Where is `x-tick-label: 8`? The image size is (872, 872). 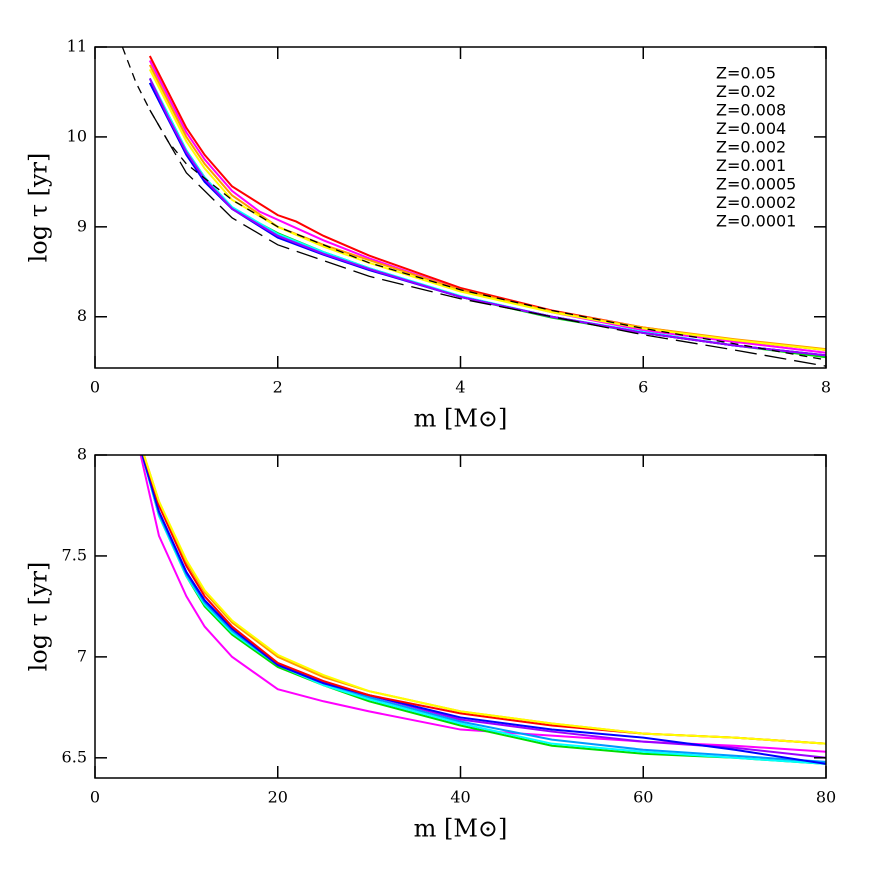
x-tick-label: 8 is located at coordinates (826, 387).